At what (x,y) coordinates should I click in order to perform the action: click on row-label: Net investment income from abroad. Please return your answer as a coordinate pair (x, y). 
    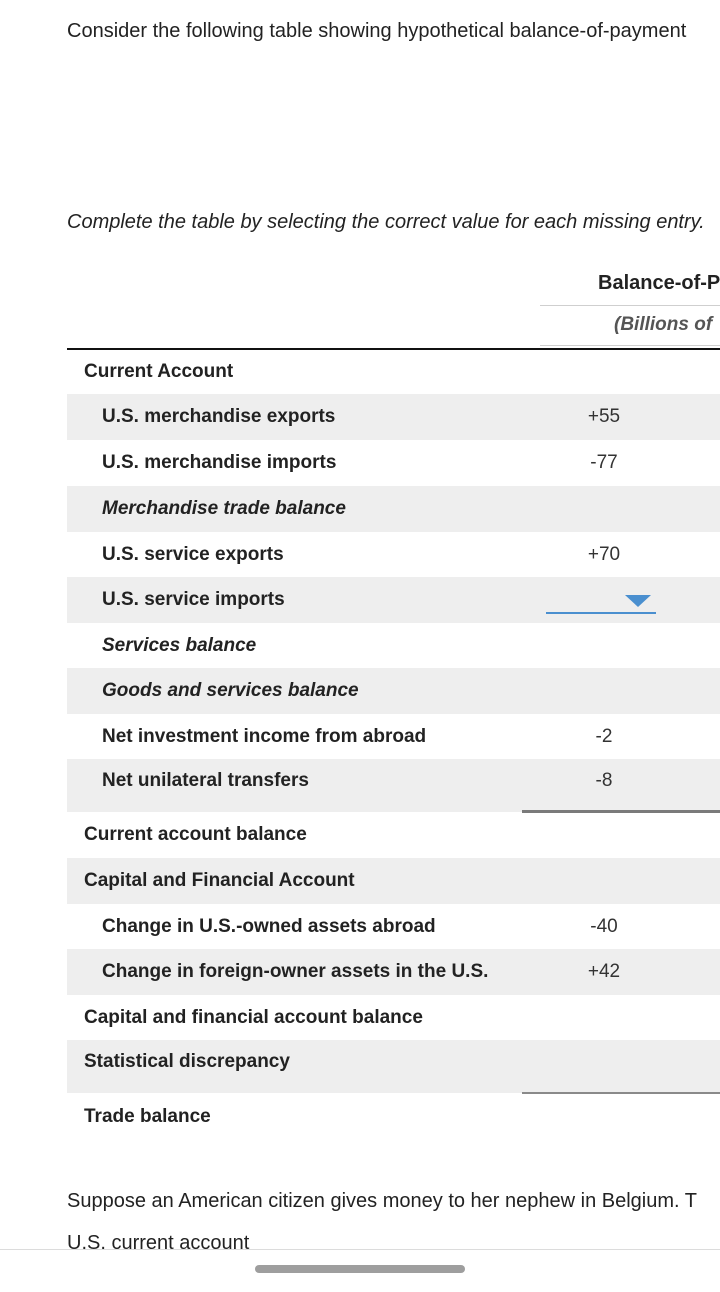
    Looking at the image, I should click on (264, 736).